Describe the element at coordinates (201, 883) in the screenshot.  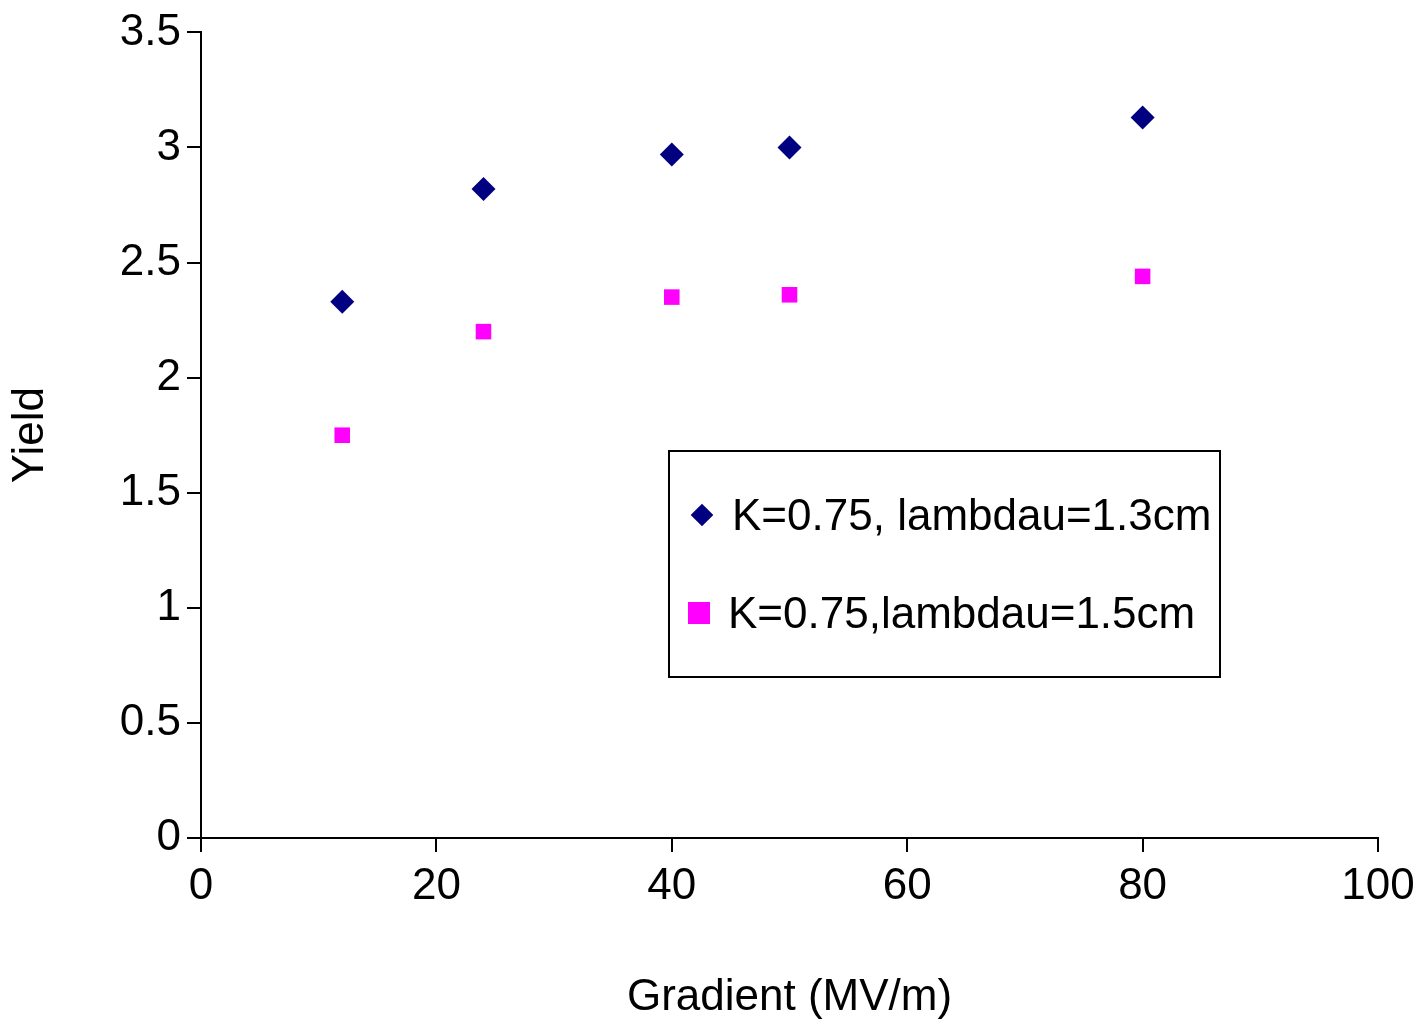
I see `x-tick-label: 0` at that location.